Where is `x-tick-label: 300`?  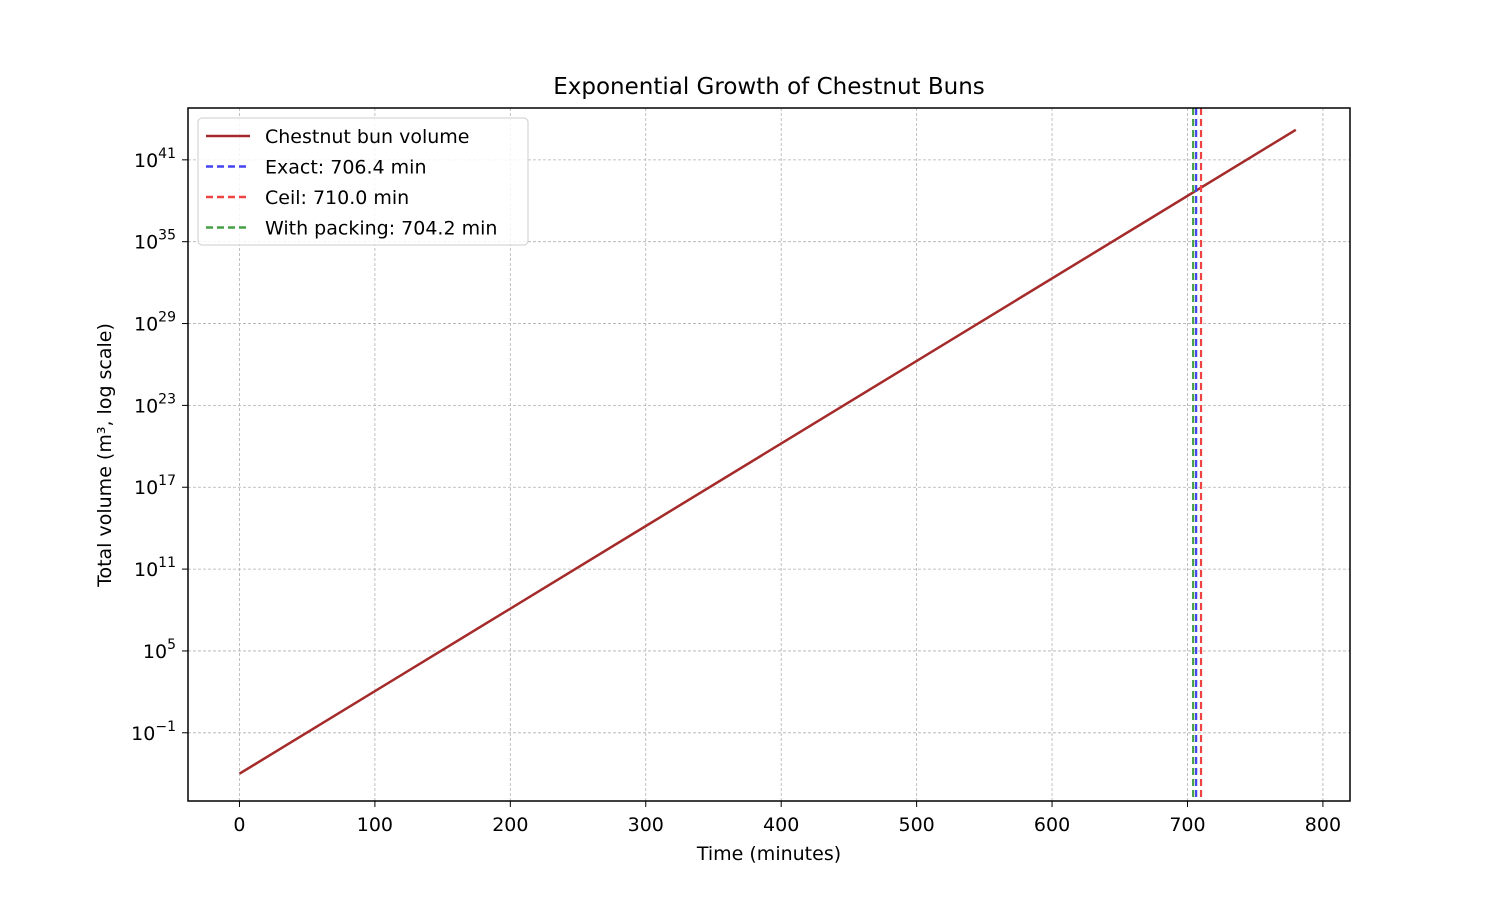
x-tick-label: 300 is located at coordinates (646, 825).